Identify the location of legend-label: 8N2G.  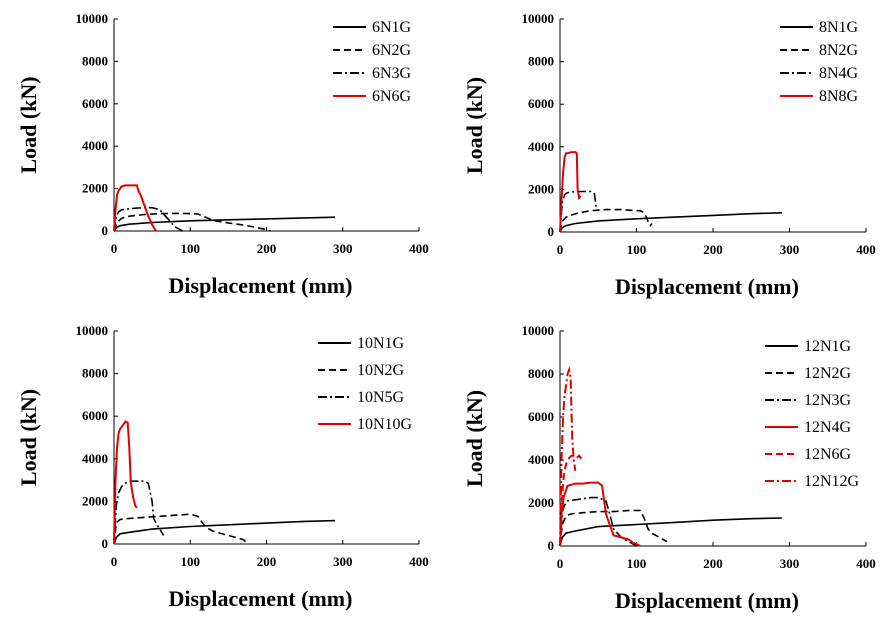
(839, 50).